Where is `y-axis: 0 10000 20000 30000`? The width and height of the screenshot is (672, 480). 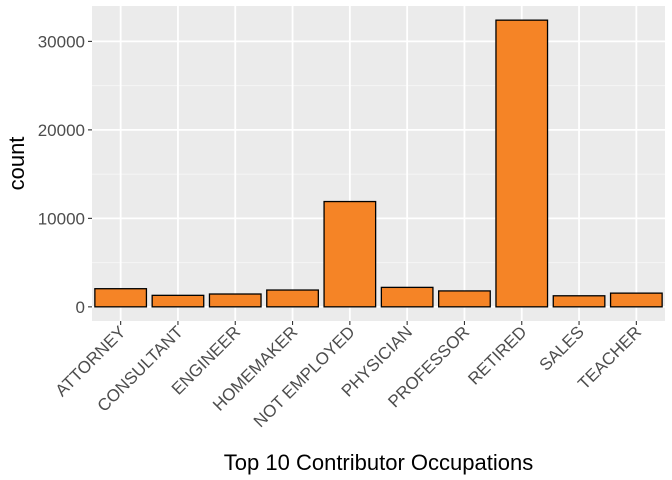 y-axis: 0 10000 20000 30000 is located at coordinates (65, 174).